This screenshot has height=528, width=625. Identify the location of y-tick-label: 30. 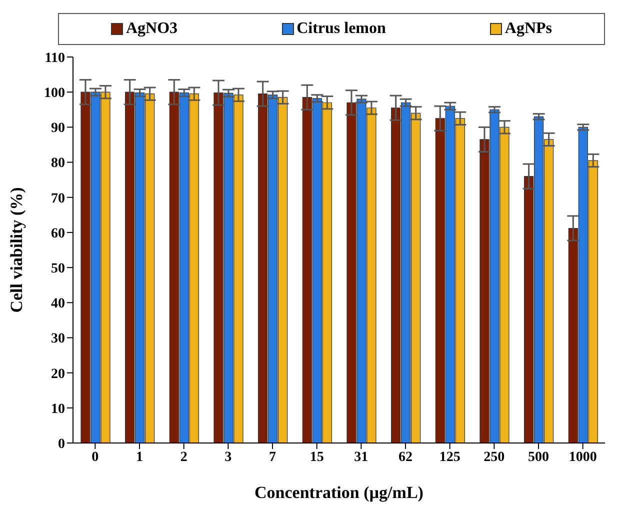
(58, 339).